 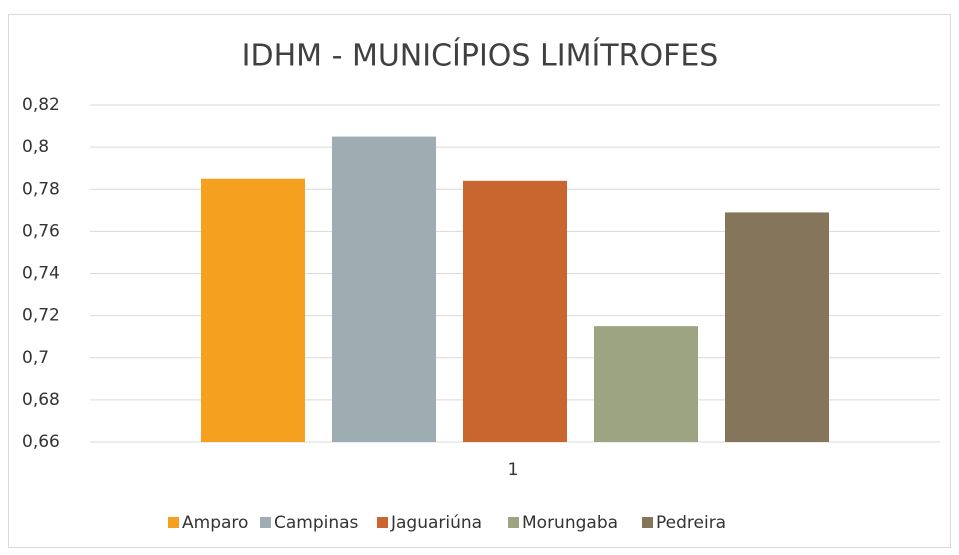 I want to click on y-tick-label: 0,68, so click(x=41, y=400).